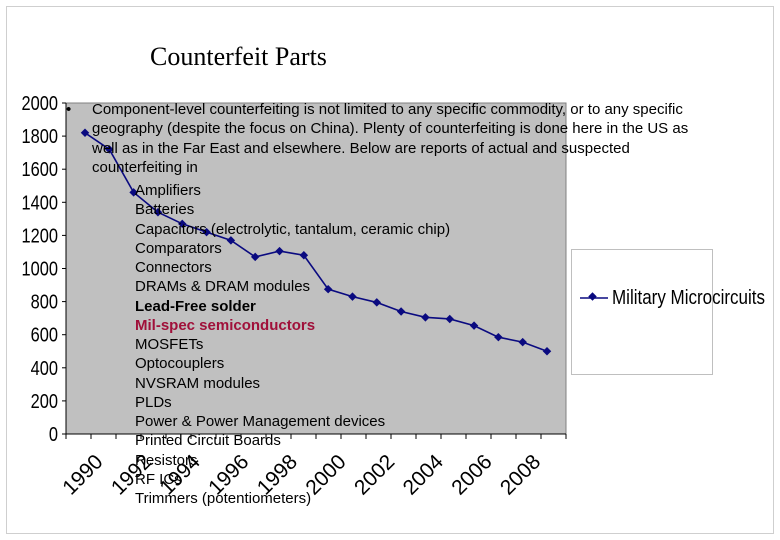  Describe the element at coordinates (260, 421) in the screenshot. I see `counterfeit-item: Power & Power Management devices` at that location.